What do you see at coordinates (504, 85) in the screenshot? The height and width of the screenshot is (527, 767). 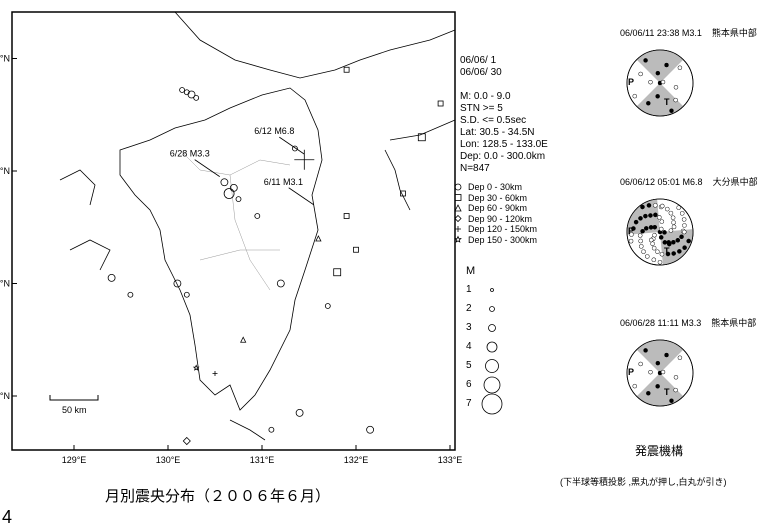 I see `info-line` at bounding box center [504, 85].